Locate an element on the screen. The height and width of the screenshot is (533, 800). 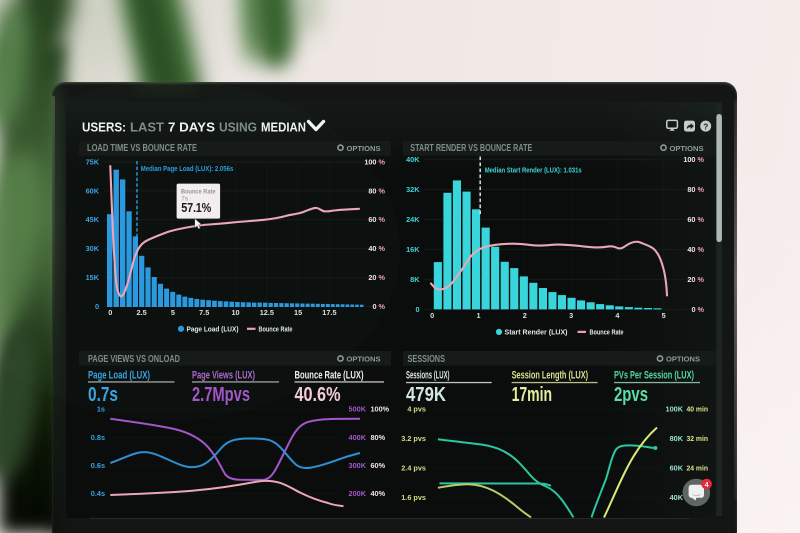
svg-text: PAGE VIEWS VS ONLOAD is located at coordinates (134, 359).